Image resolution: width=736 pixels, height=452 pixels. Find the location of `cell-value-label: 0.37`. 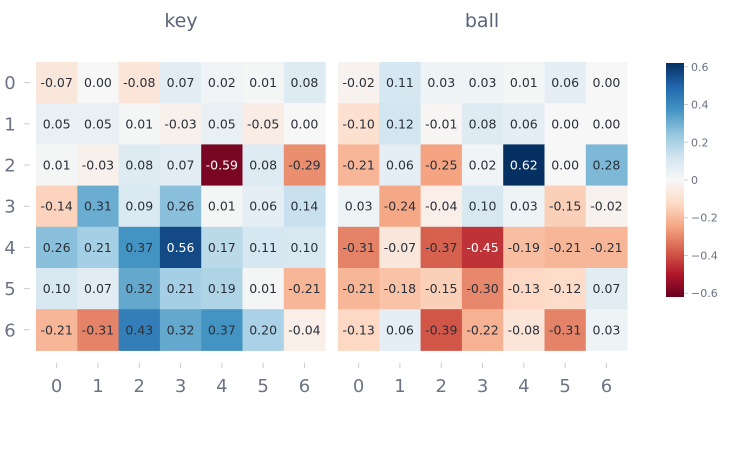

cell-value-label: 0.37 is located at coordinates (222, 329).